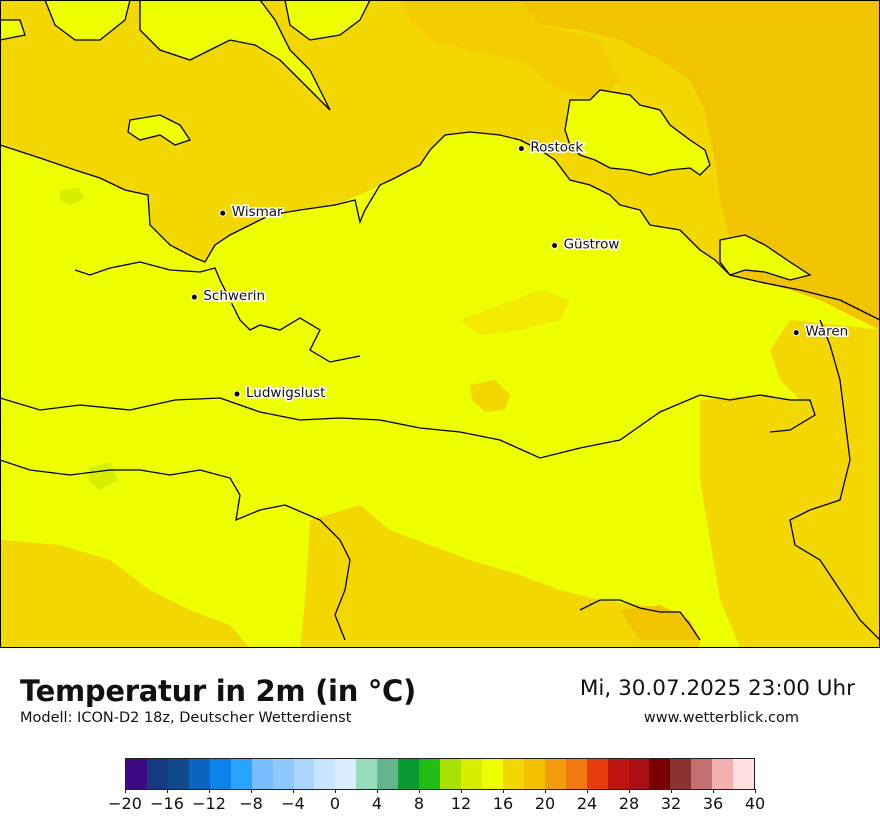 The width and height of the screenshot is (880, 830). I want to click on website-link: www.wetterblick.com, so click(721, 718).